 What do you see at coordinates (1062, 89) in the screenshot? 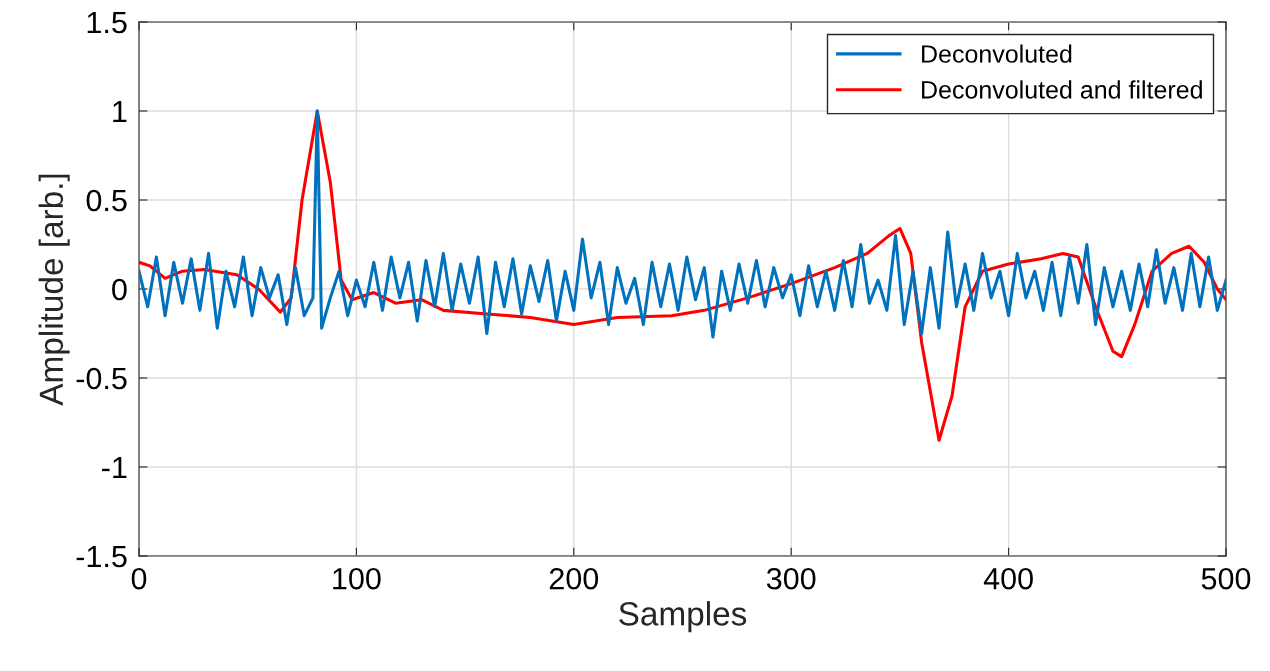
I see `legend-label: Deconvoluted and filtered` at bounding box center [1062, 89].